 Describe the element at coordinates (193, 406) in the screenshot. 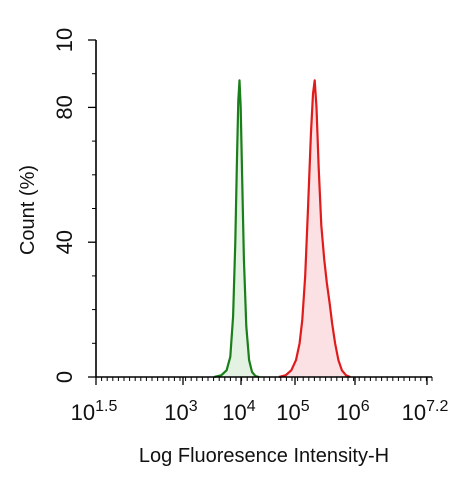

I see `x-tick-exponent: 3` at that location.